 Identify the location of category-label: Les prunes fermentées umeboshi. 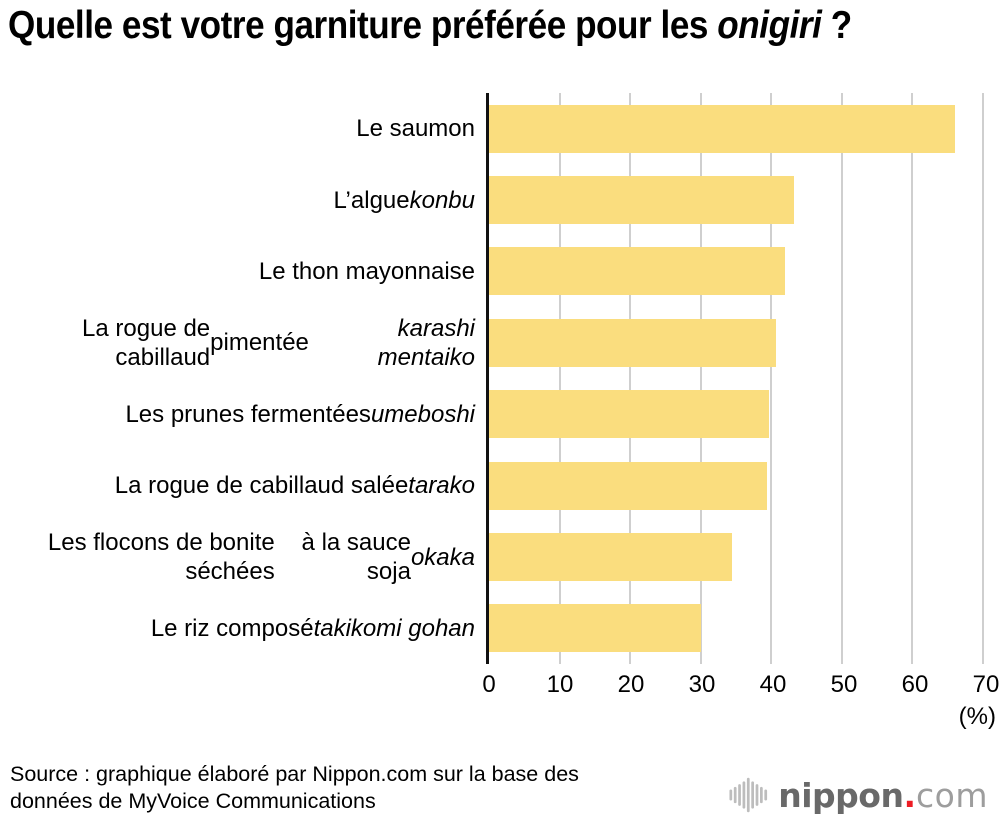
(300, 414).